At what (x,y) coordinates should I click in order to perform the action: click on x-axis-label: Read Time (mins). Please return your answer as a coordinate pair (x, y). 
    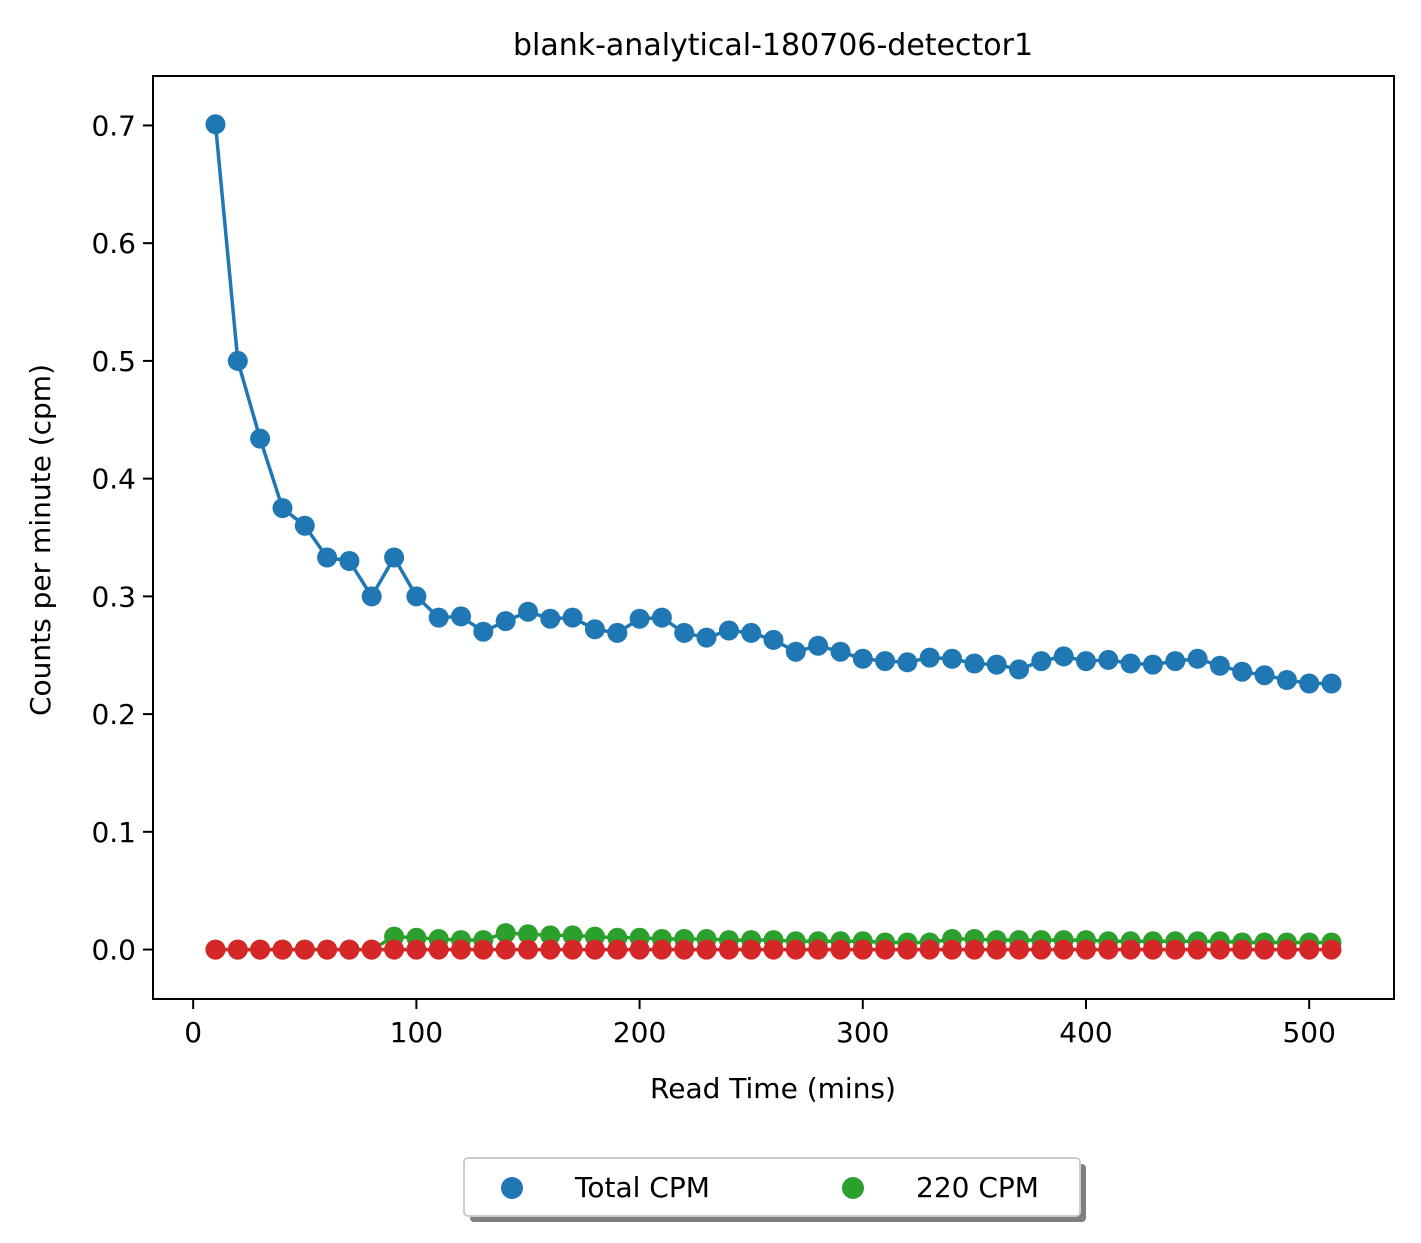
    Looking at the image, I should click on (773, 1088).